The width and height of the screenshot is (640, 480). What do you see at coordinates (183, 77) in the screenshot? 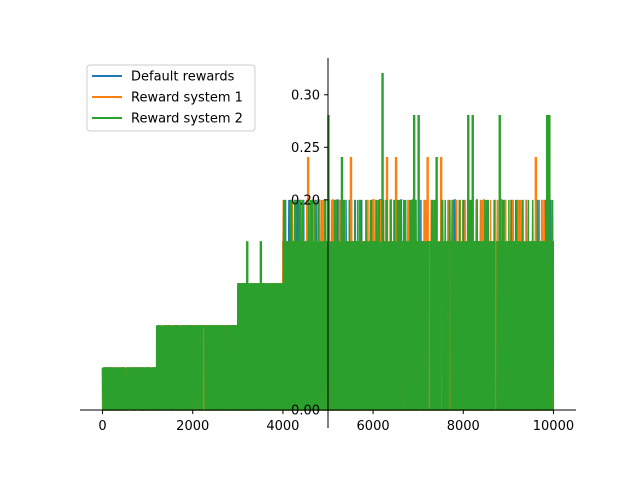
I see `legend-label-default-rewards: Default rewards` at bounding box center [183, 77].